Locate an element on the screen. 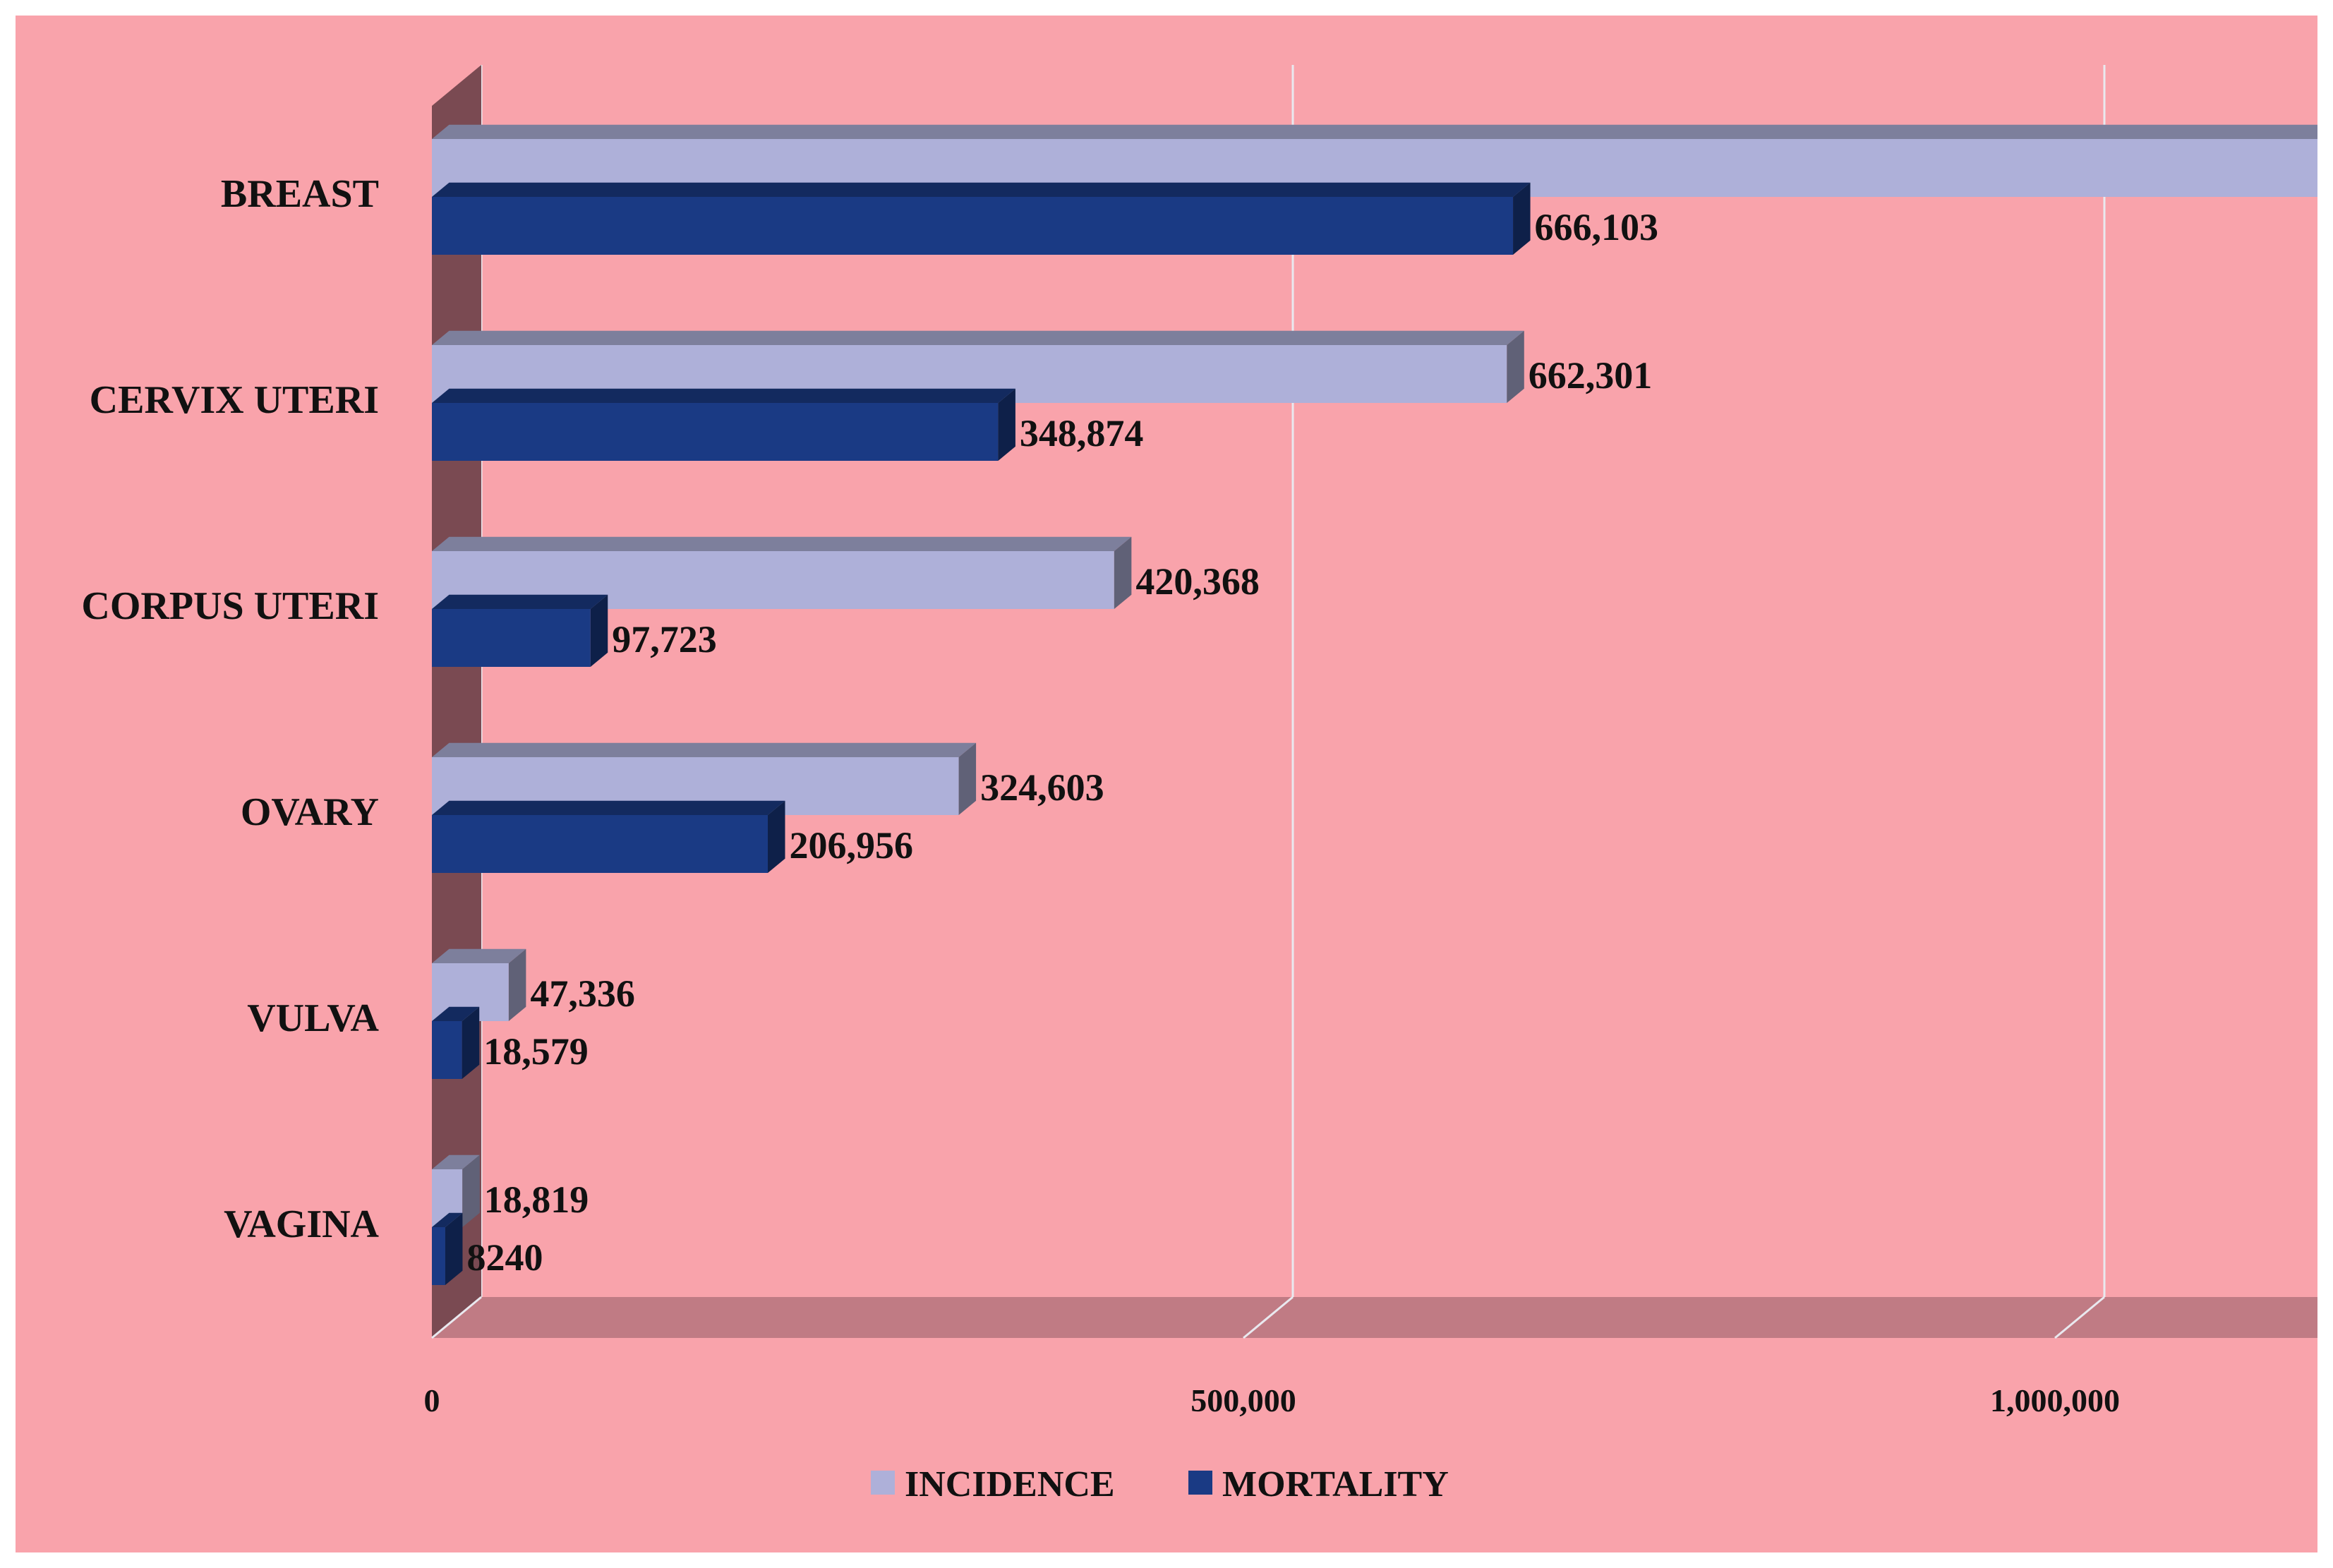  incidence-value-label-vagina: 18,819 is located at coordinates (536, 1199).